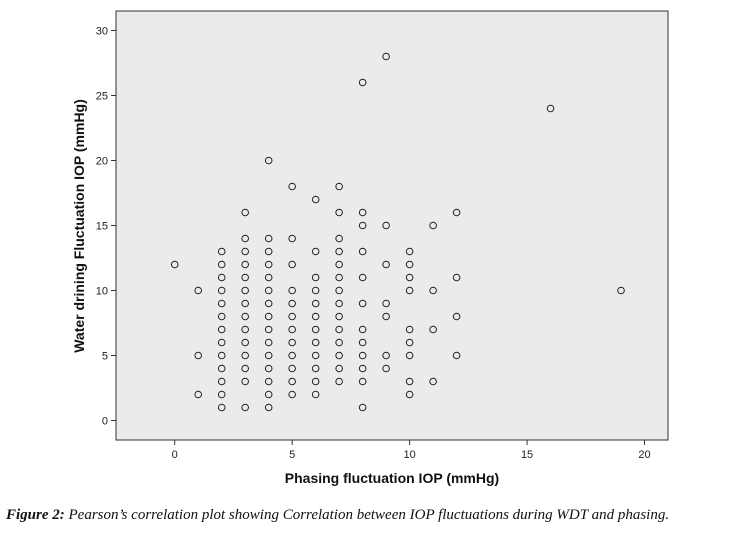 This screenshot has width=740, height=534. What do you see at coordinates (392, 478) in the screenshot?
I see `x-axis-title: Phasing fluctuation IOP (mmHg)` at bounding box center [392, 478].